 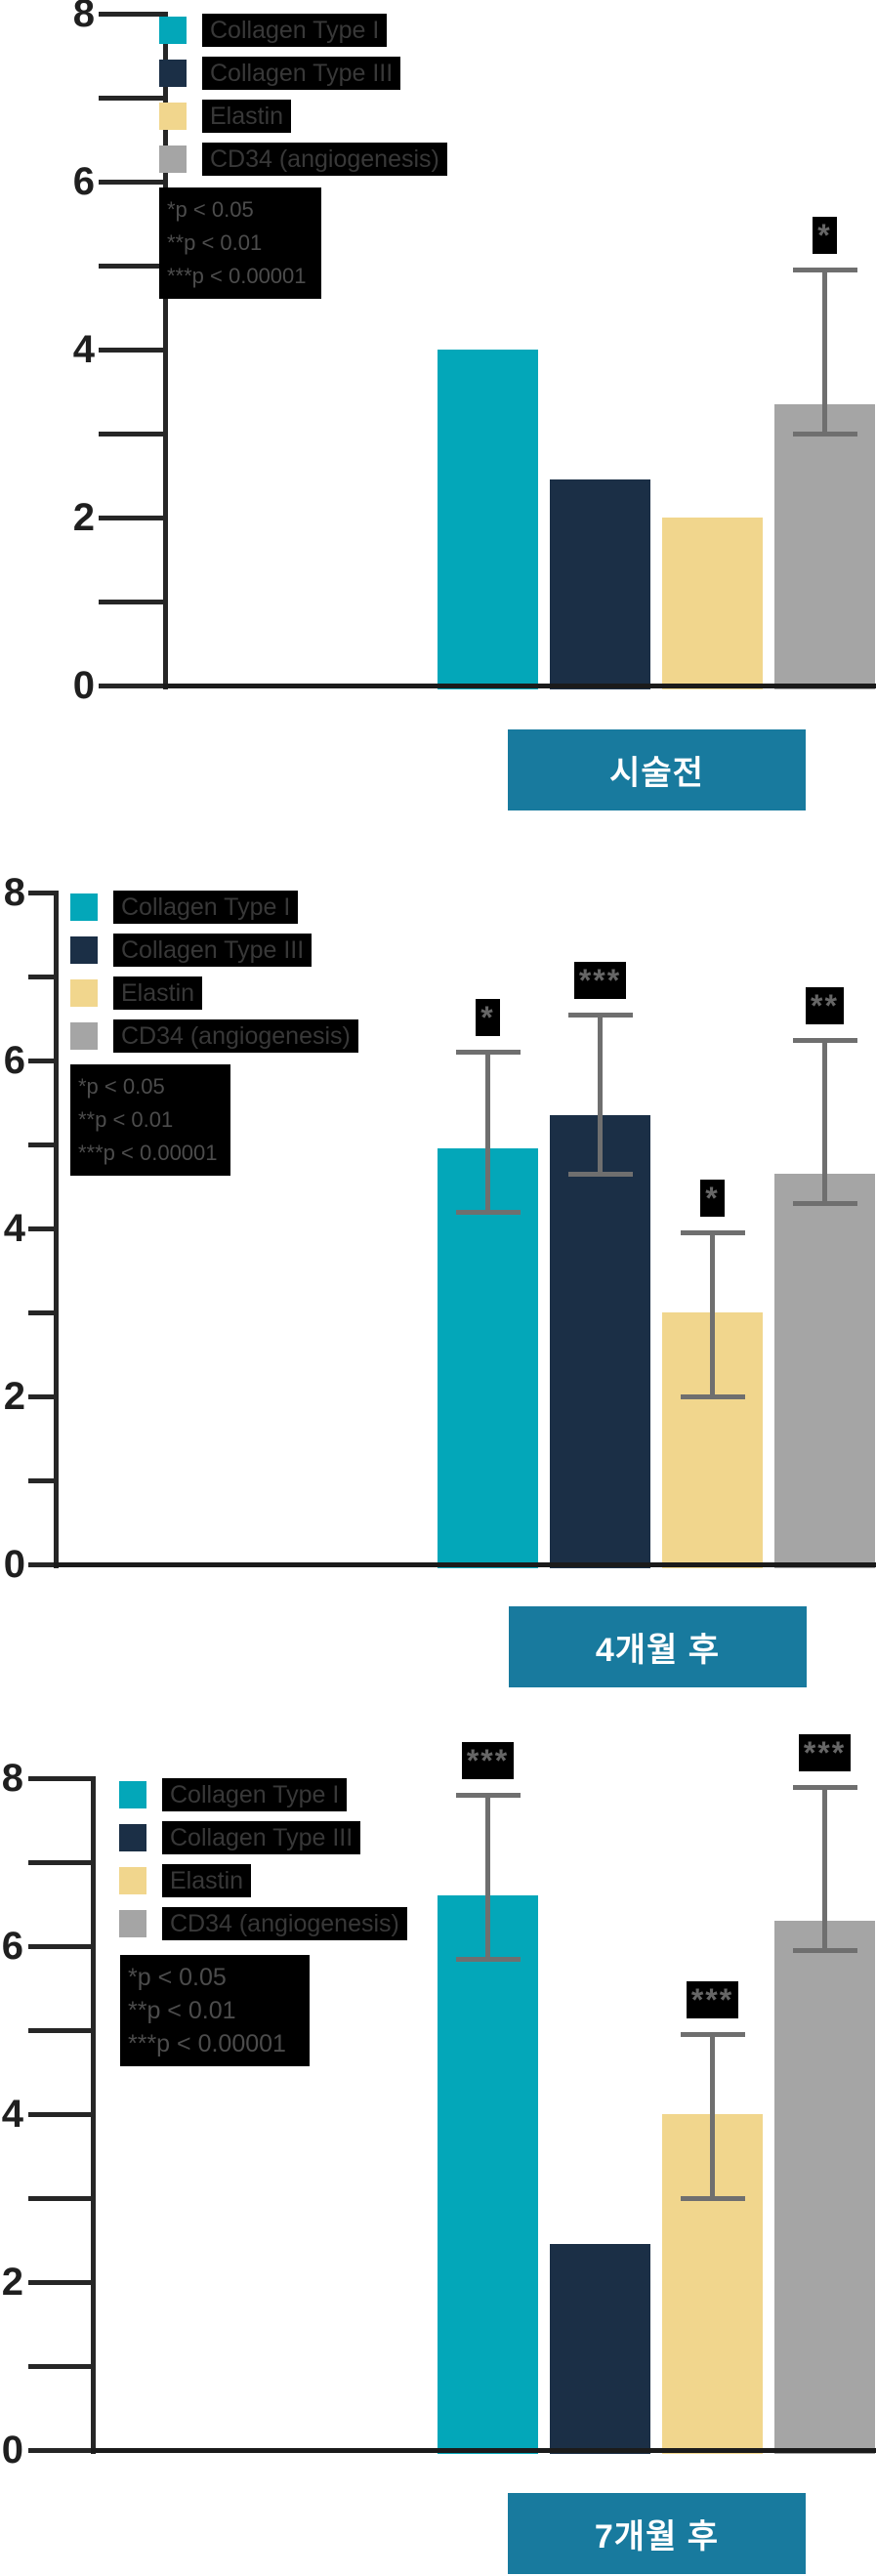 I want to click on chart-title-text: 7개월 후, so click(x=657, y=2536).